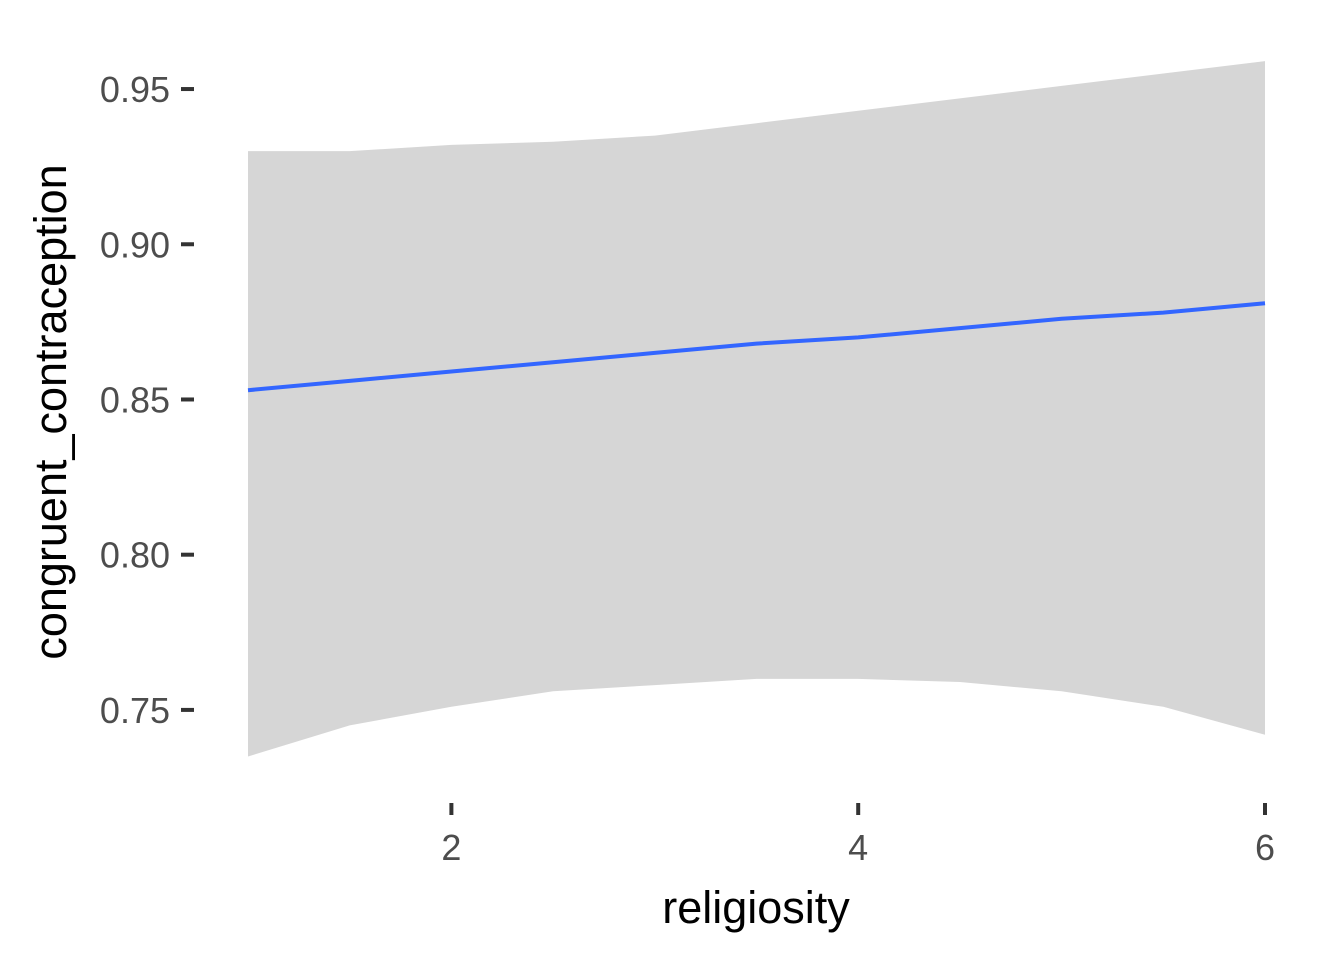  I want to click on y-tick-label: 0.80, so click(135, 555).